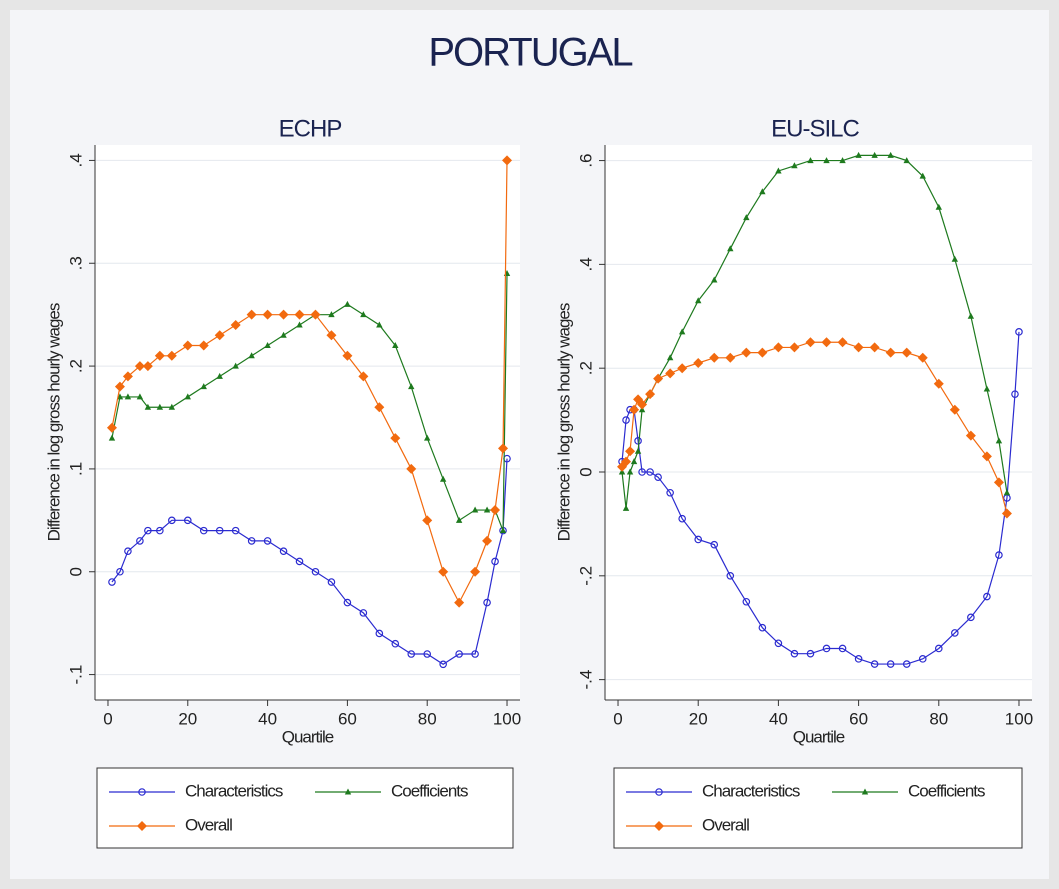  Describe the element at coordinates (751, 790) in the screenshot. I see `legend-label: Characteristics` at that location.